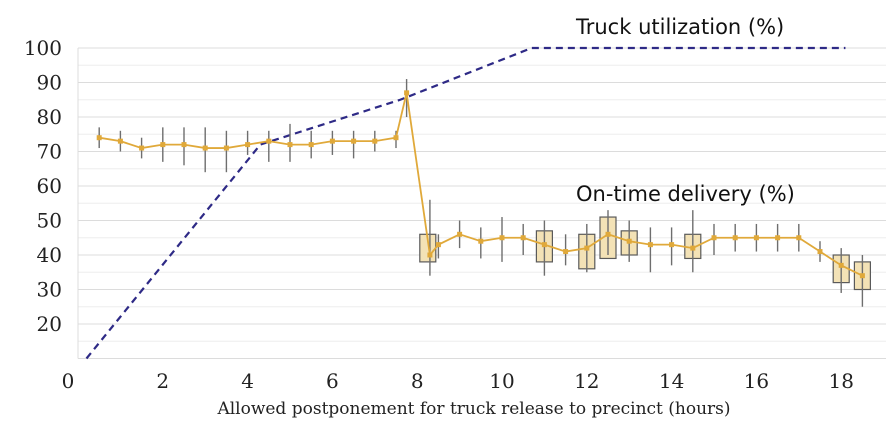 This screenshot has width=888, height=423. I want to click on y-tick-label: 100, so click(43, 48).